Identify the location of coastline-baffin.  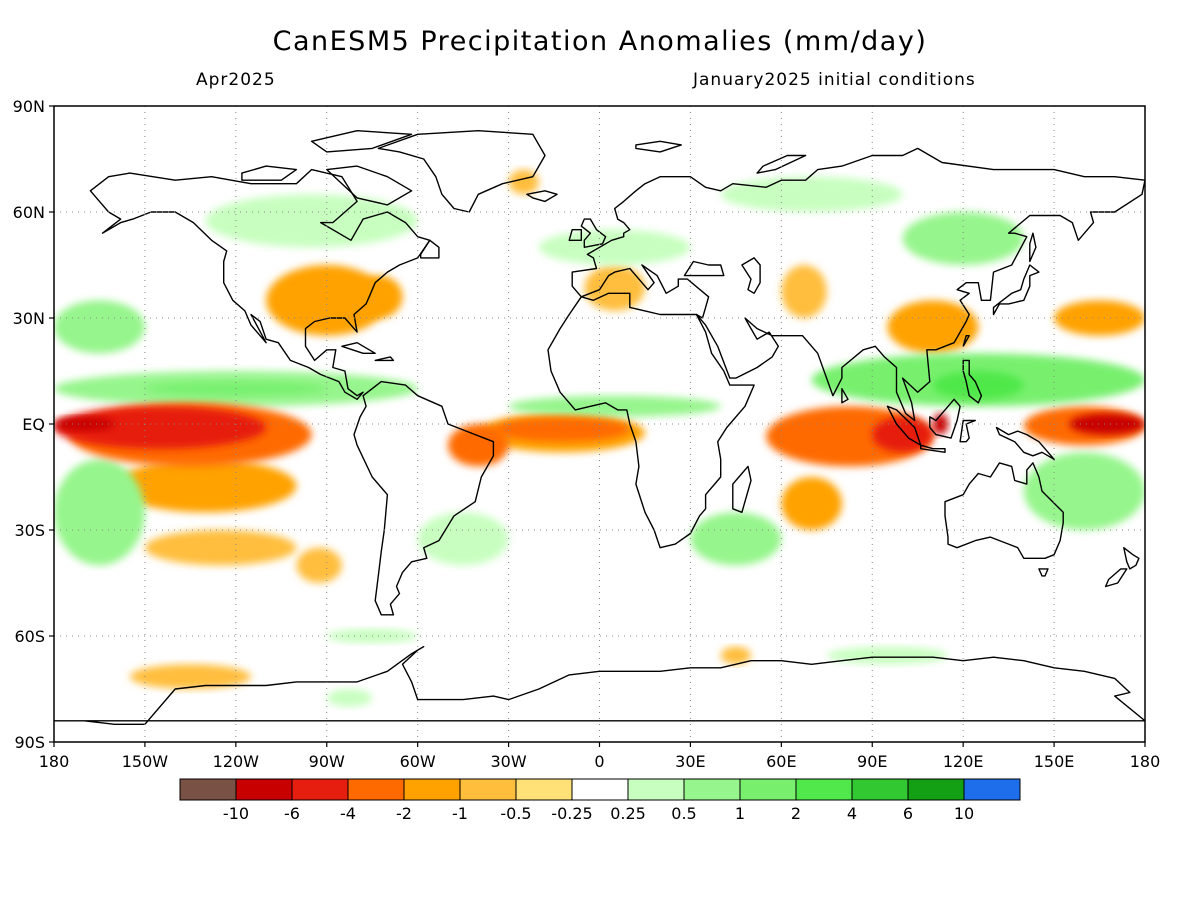
(369, 185).